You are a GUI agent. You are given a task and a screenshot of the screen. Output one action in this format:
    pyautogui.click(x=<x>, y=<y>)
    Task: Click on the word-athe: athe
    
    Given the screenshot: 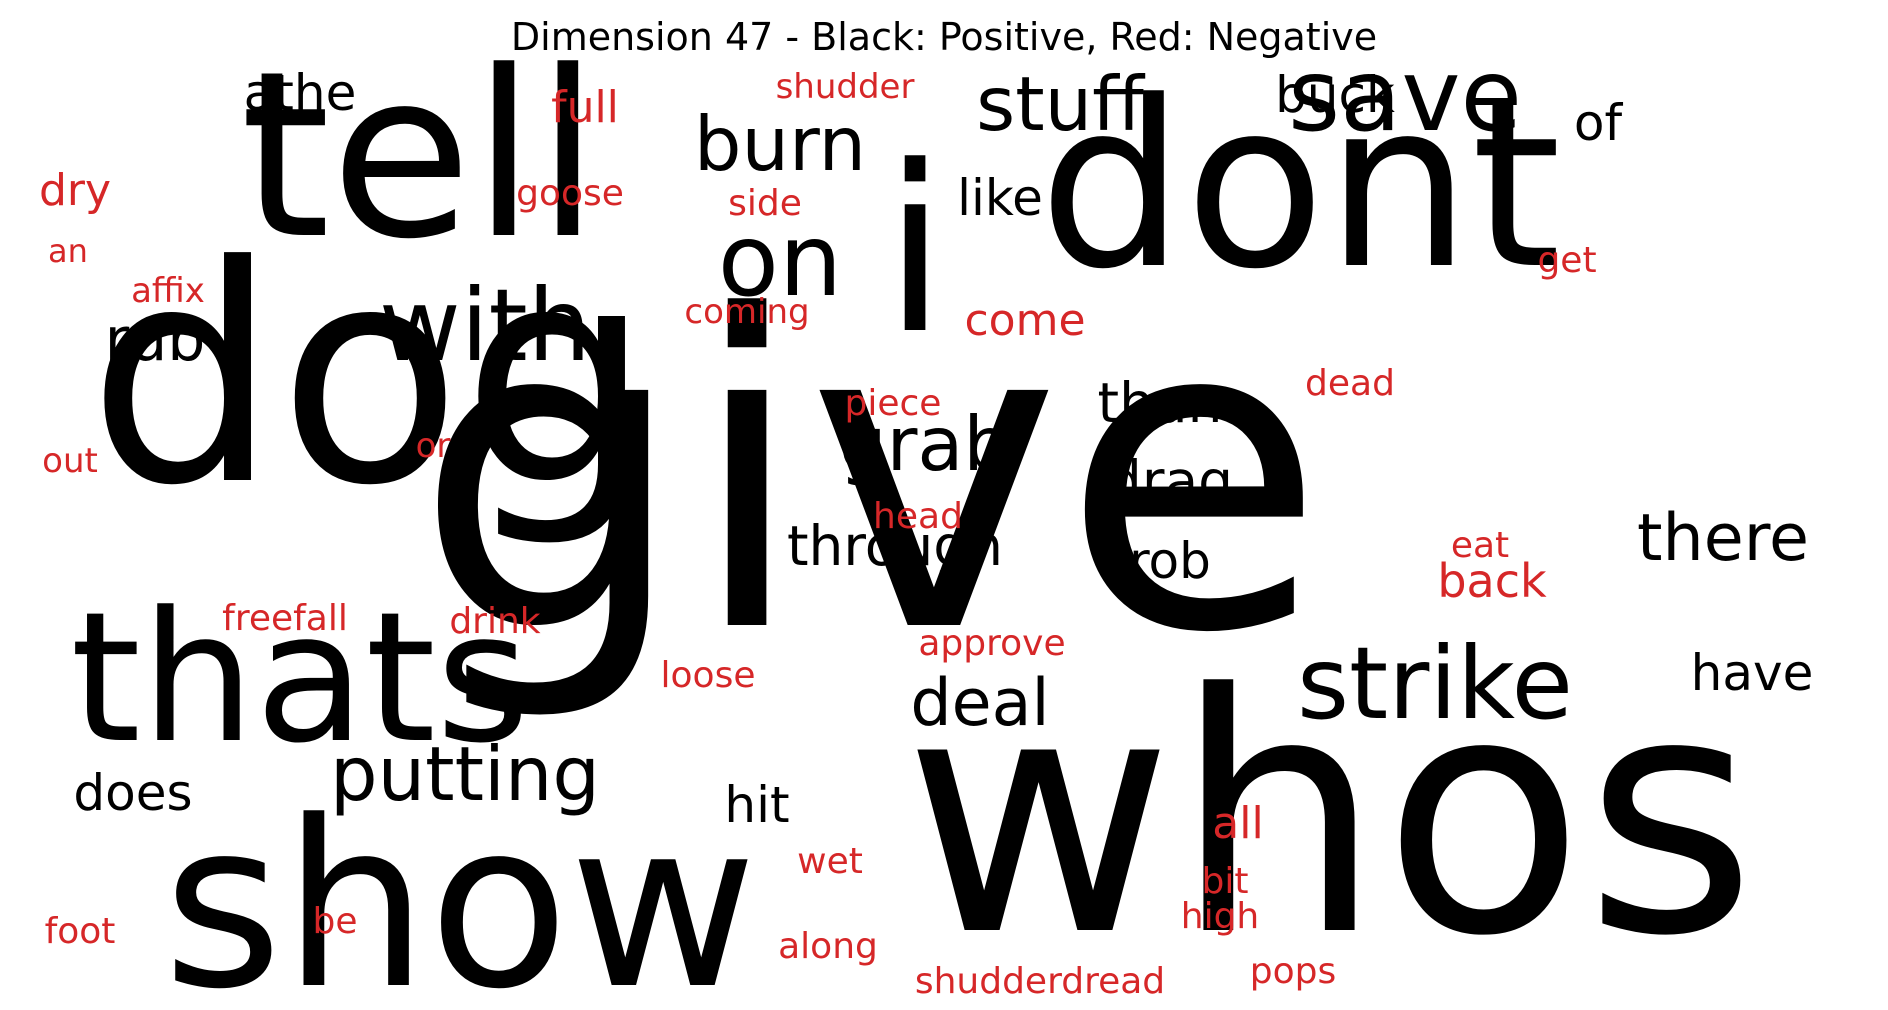 What is the action you would take?
    pyautogui.click(x=300, y=93)
    